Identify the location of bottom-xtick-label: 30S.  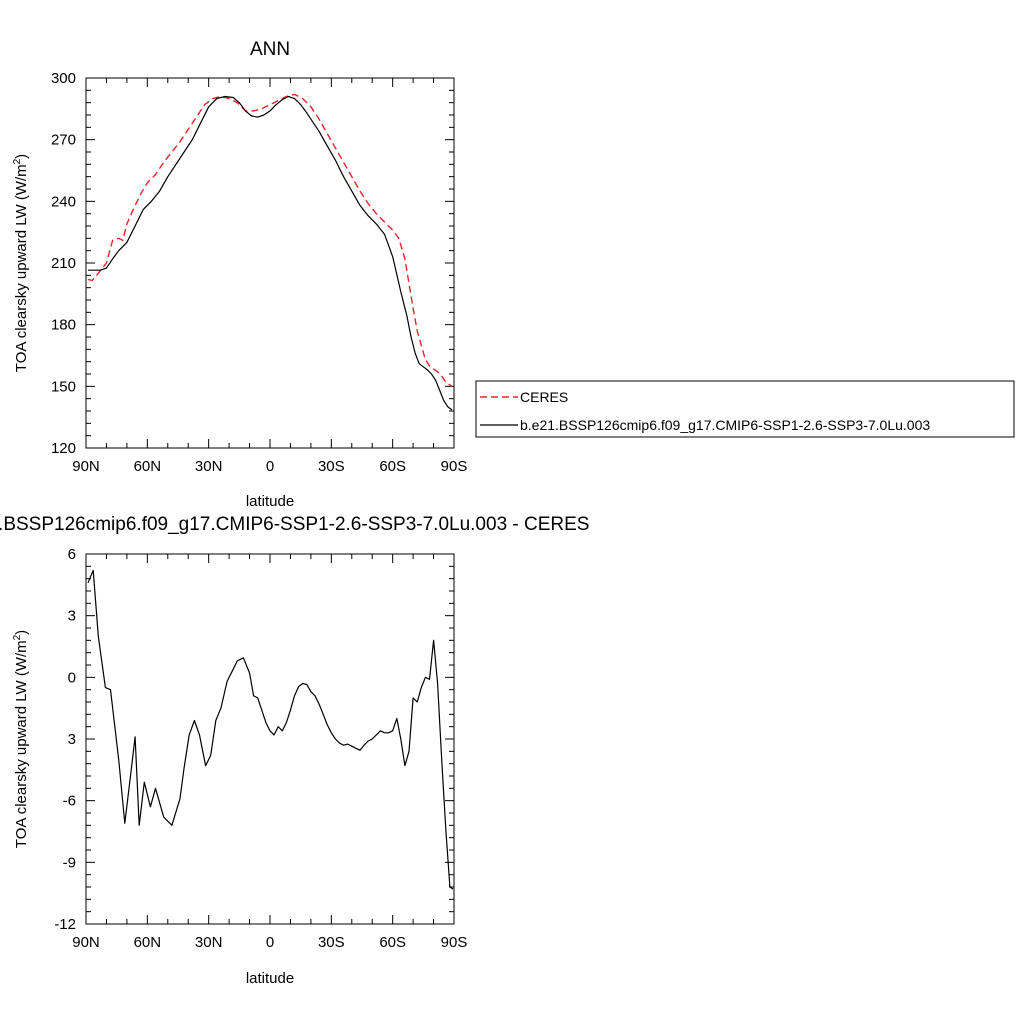
(331, 942).